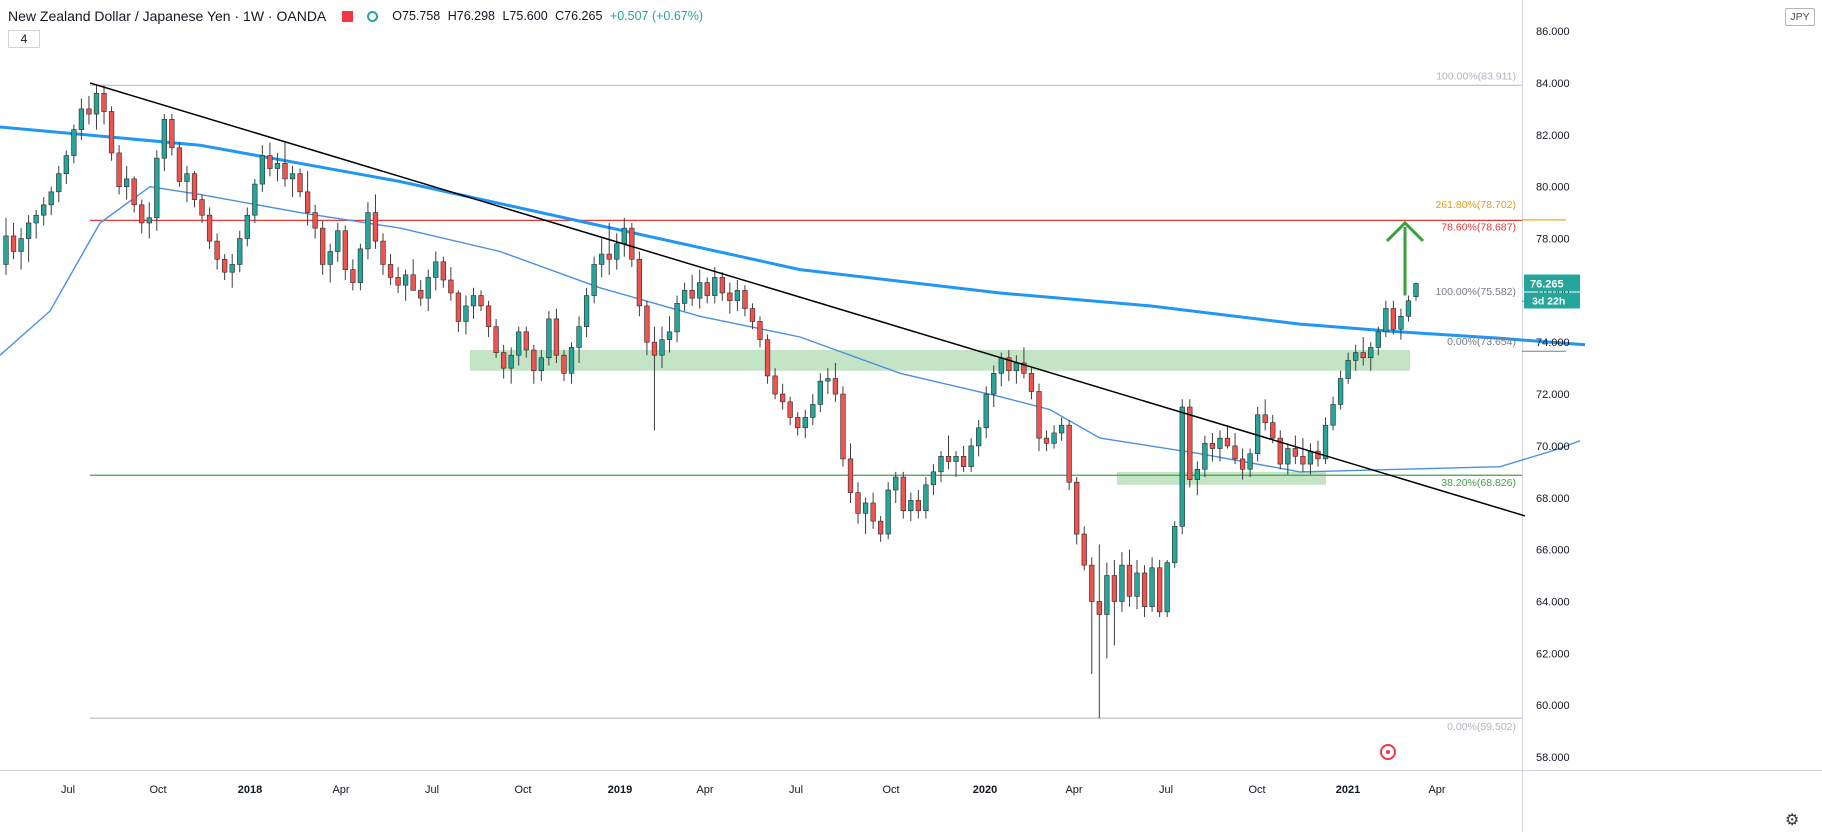  I want to click on gear-icon: ⚙, so click(1792, 820).